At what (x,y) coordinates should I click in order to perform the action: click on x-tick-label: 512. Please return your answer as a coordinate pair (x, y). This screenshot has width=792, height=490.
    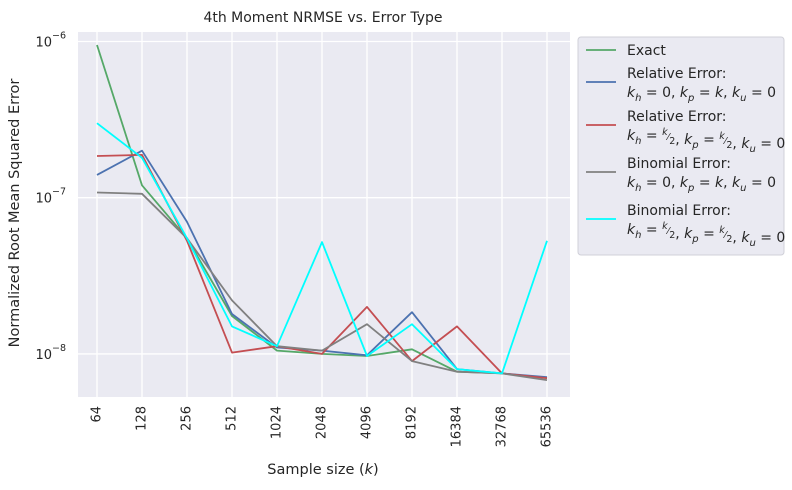
    Looking at the image, I should click on (232, 418).